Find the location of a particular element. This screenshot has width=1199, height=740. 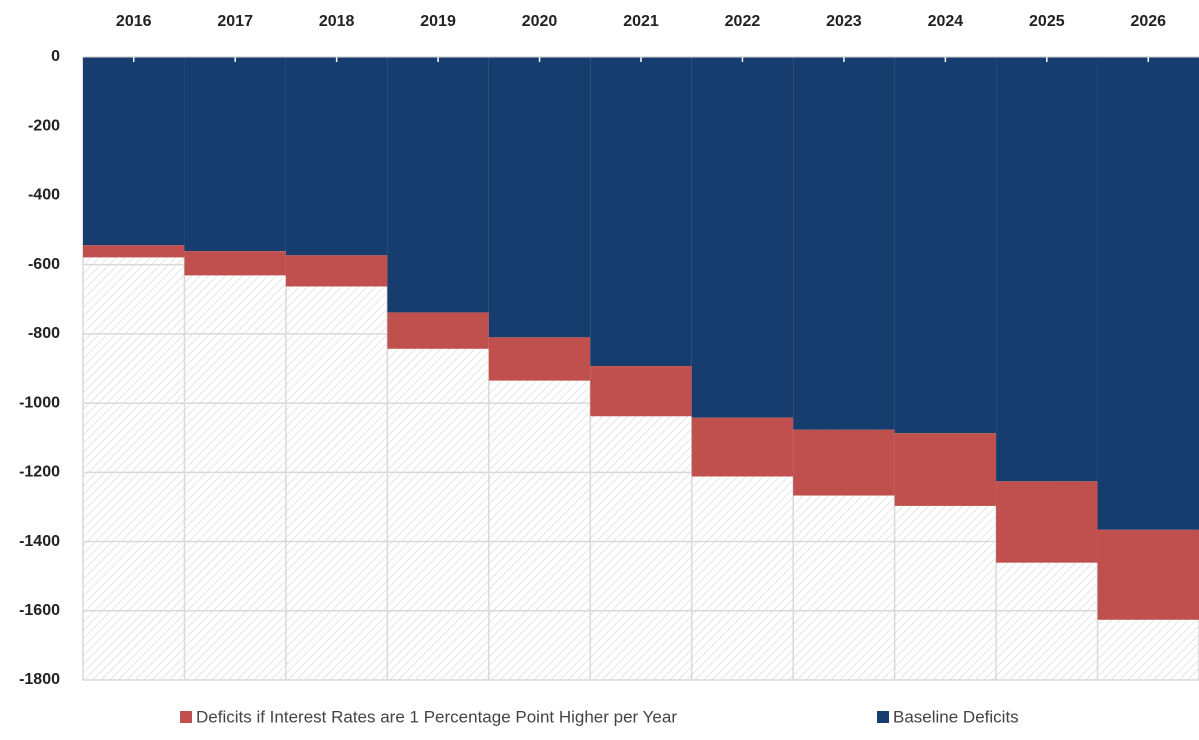

x-tick-label: 2024 is located at coordinates (946, 21).